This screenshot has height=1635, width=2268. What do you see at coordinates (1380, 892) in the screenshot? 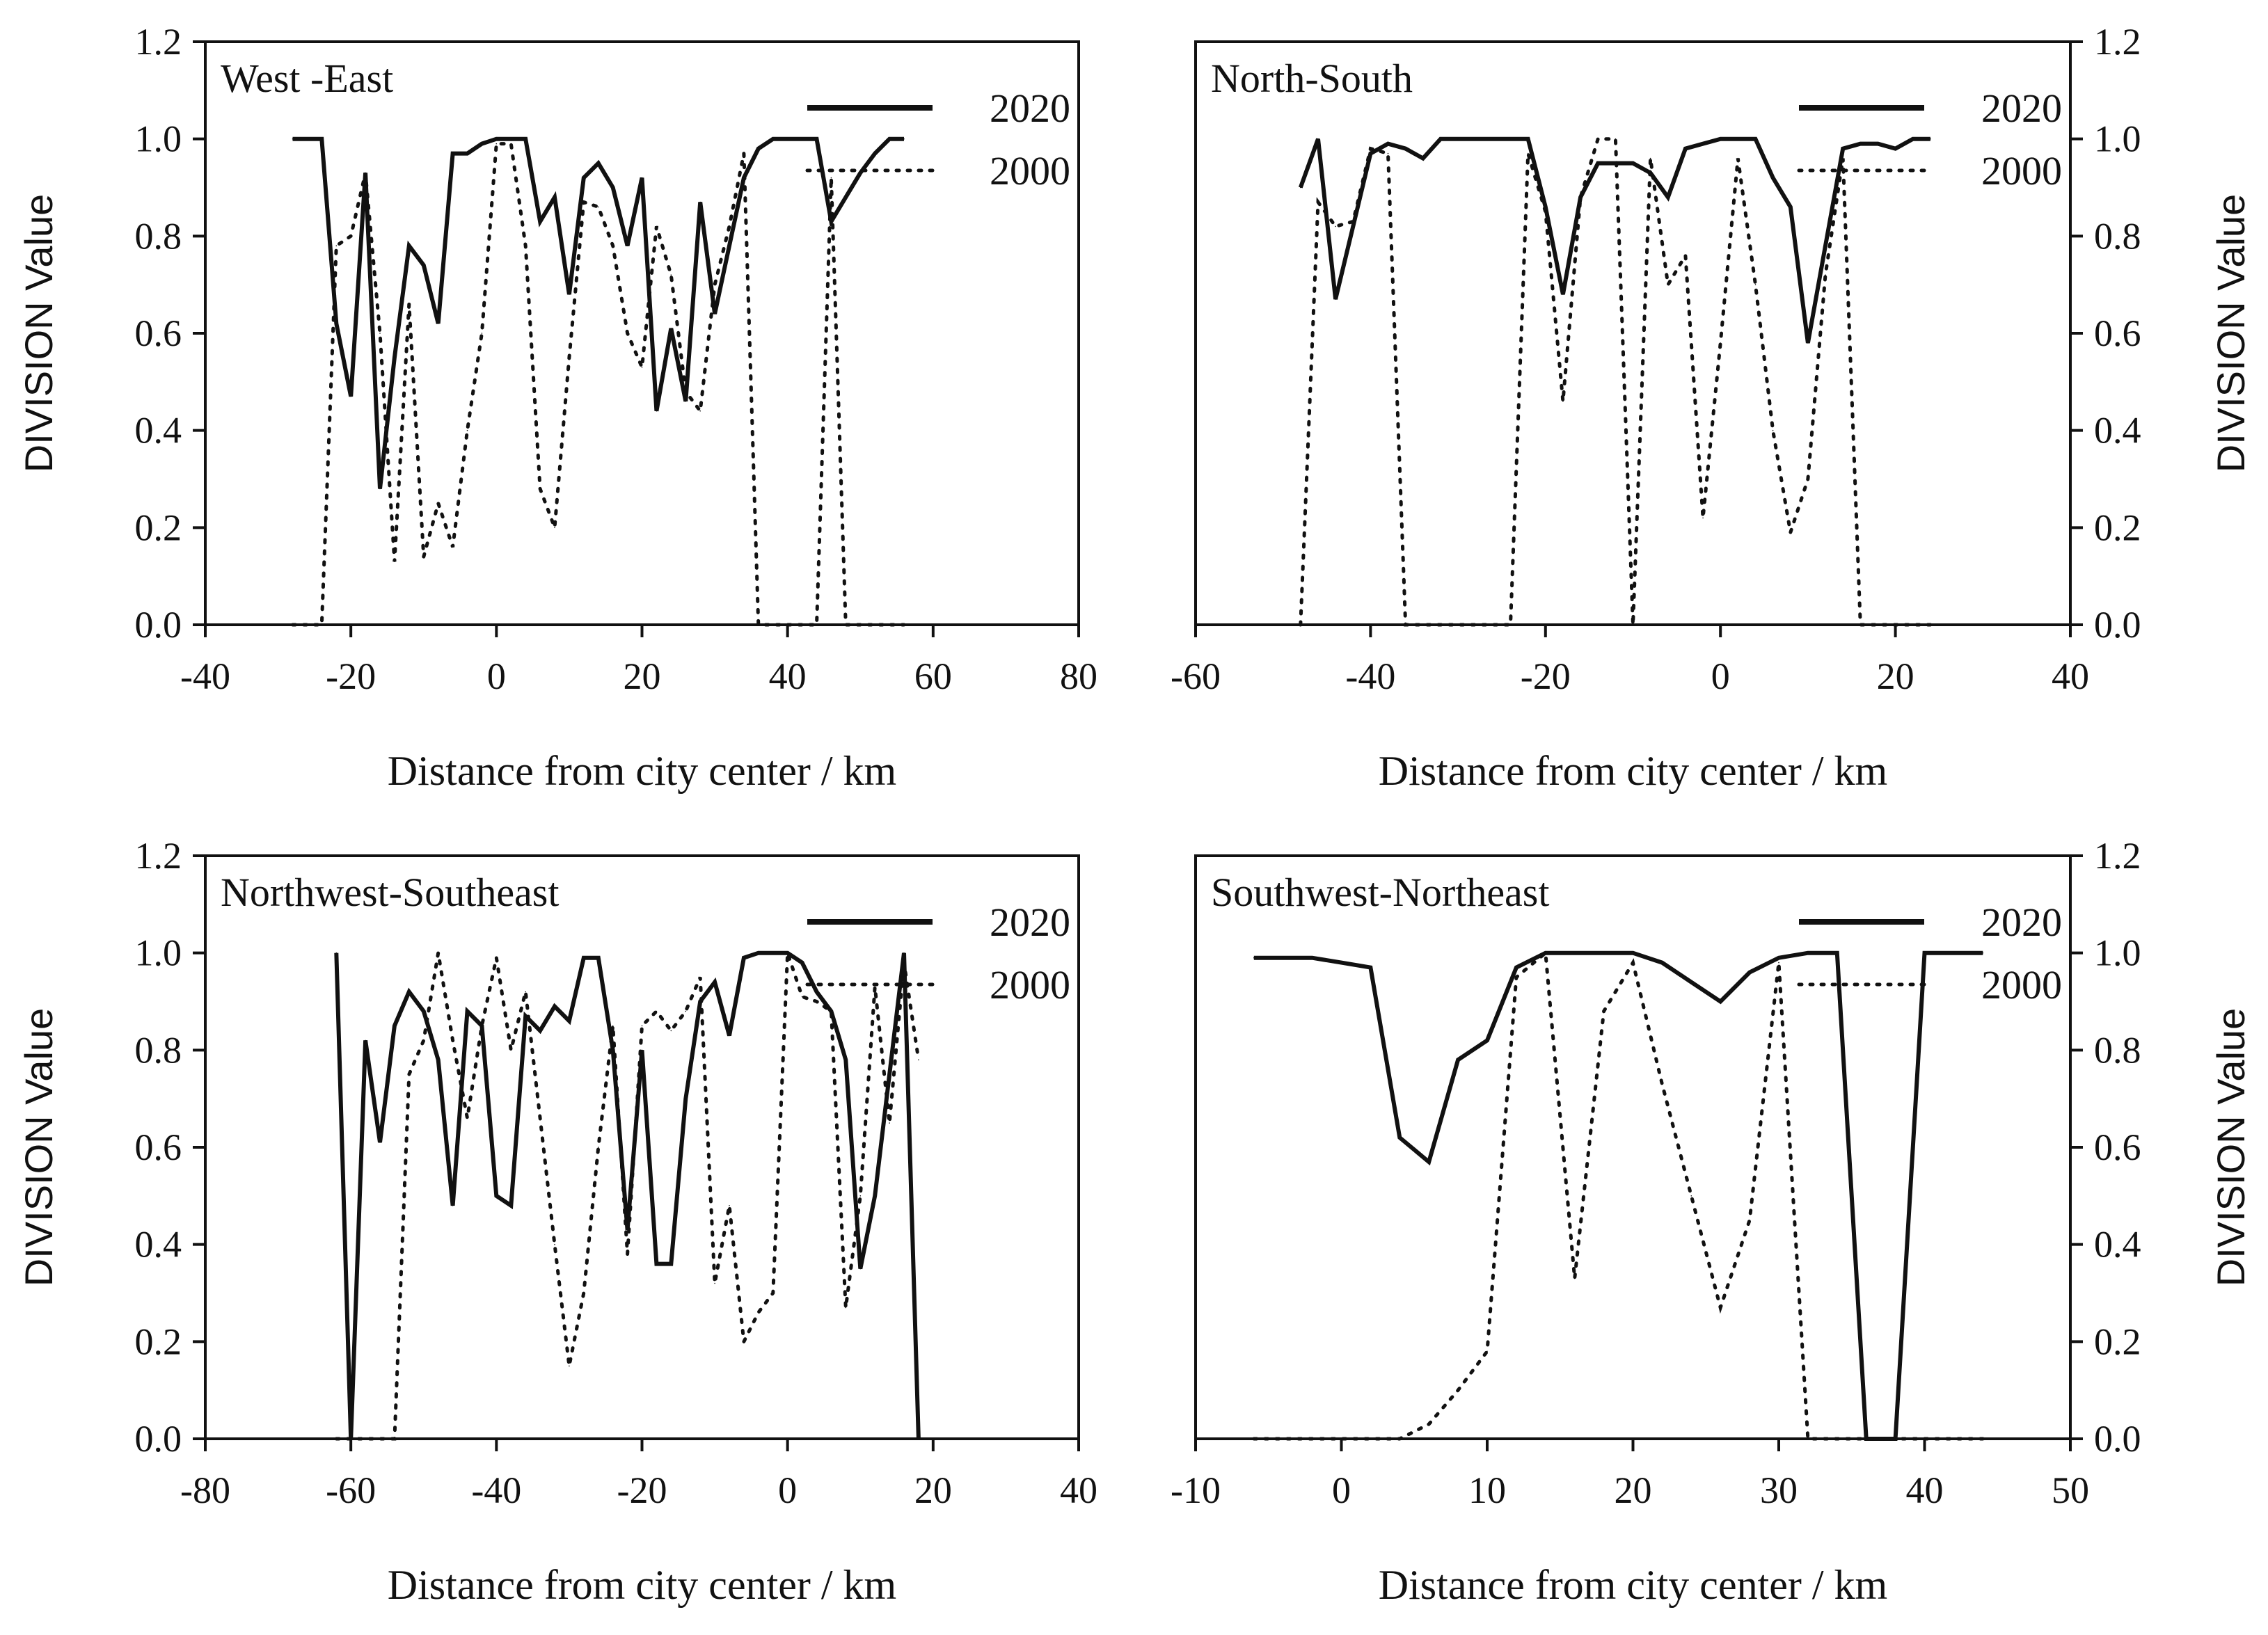
I see `panel-title: Southwest-Northeast` at bounding box center [1380, 892].